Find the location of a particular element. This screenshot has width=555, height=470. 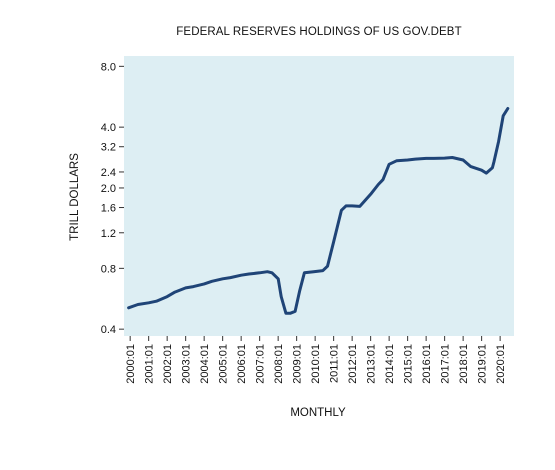

y-tick-label: 2.4 is located at coordinates (108, 173).